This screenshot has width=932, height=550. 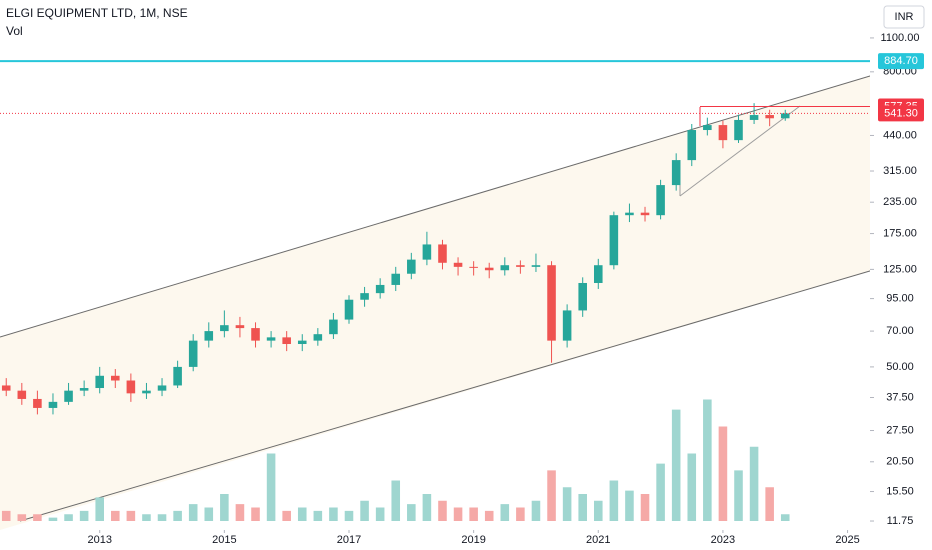 I want to click on x-tick-label: 2019, so click(x=473, y=540).